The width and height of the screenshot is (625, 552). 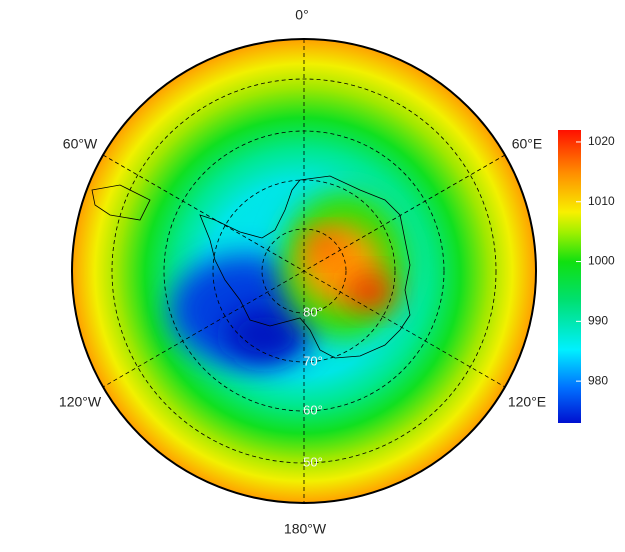 What do you see at coordinates (305, 529) in the screenshot?
I see `longitude-label: 180°W` at bounding box center [305, 529].